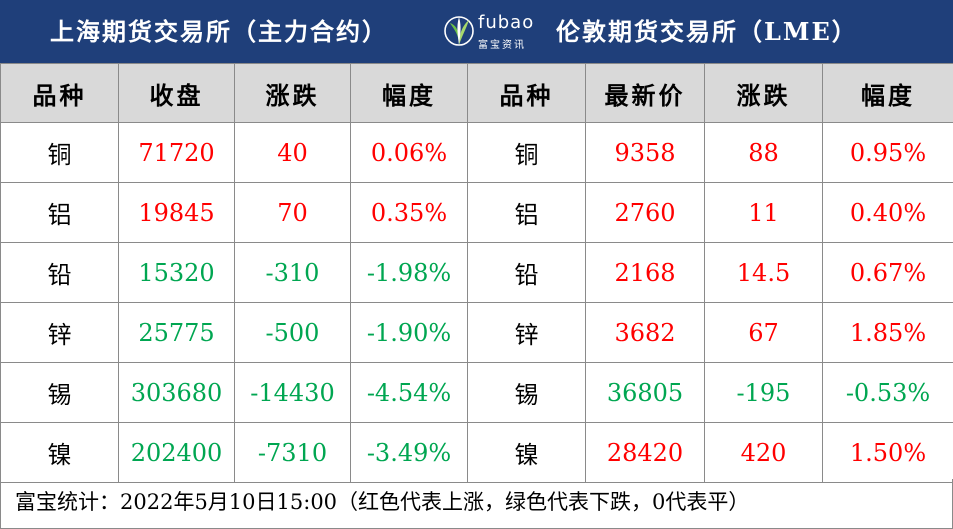  Describe the element at coordinates (409, 272) in the screenshot. I see `pct-cell: -1.98%` at that location.